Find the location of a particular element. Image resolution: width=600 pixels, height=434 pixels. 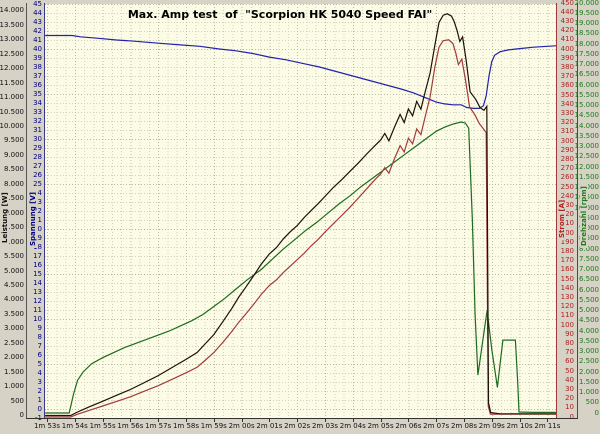

axis-tick-label: 27 is located at coordinates (37, 165).